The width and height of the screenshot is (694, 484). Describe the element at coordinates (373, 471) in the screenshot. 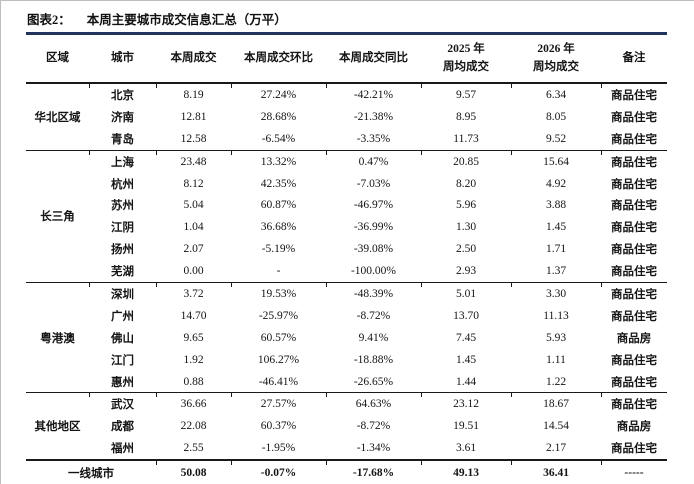

I see `summary-yoy-cell: -17.68%` at that location.